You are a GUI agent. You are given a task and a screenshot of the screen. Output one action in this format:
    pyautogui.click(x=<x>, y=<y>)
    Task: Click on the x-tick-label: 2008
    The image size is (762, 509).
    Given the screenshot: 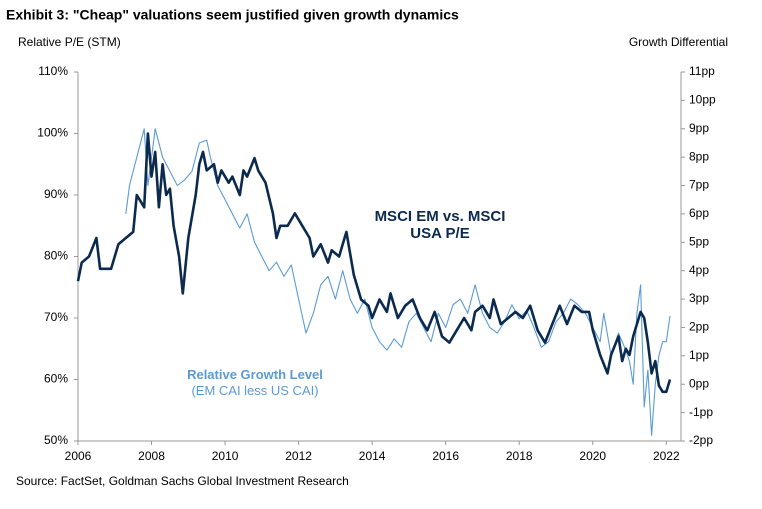 What is the action you would take?
    pyautogui.click(x=151, y=456)
    